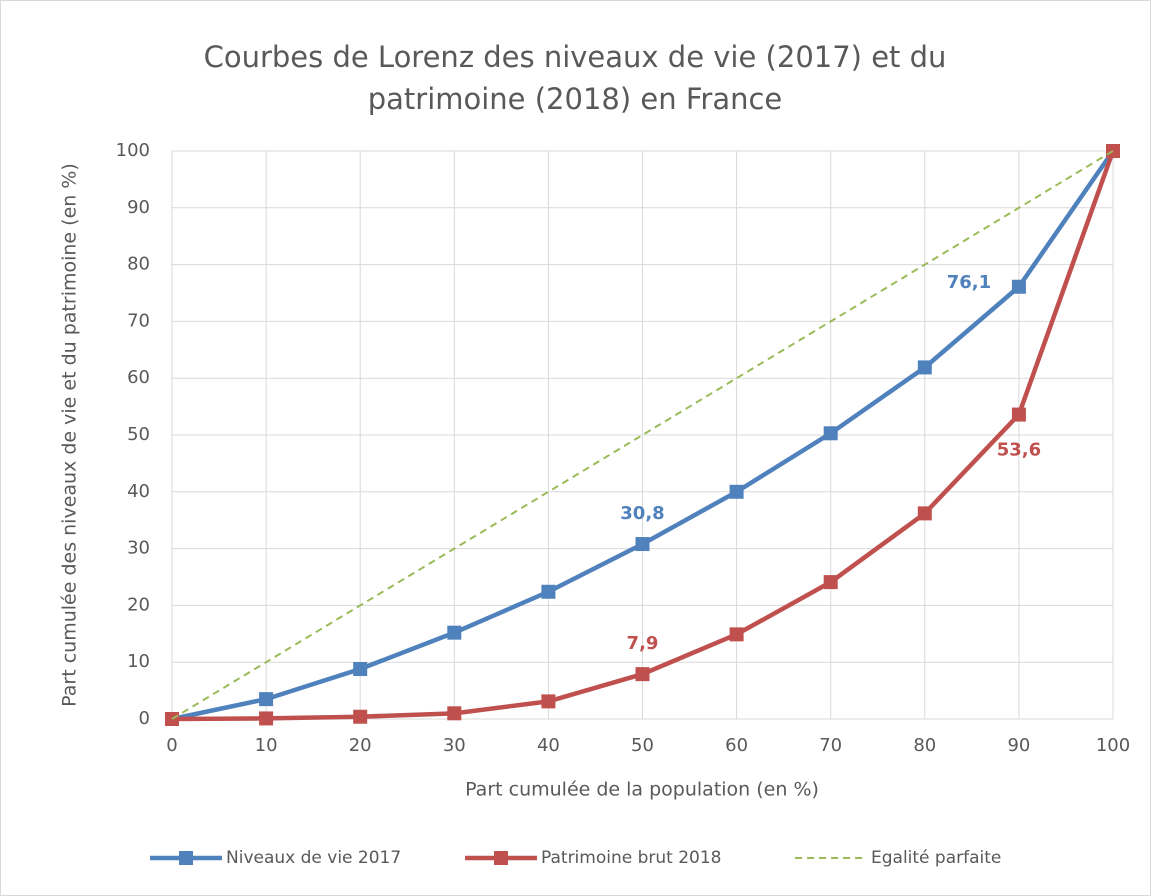 This screenshot has width=1151, height=896. I want to click on x-tick-label: 30, so click(454, 745).